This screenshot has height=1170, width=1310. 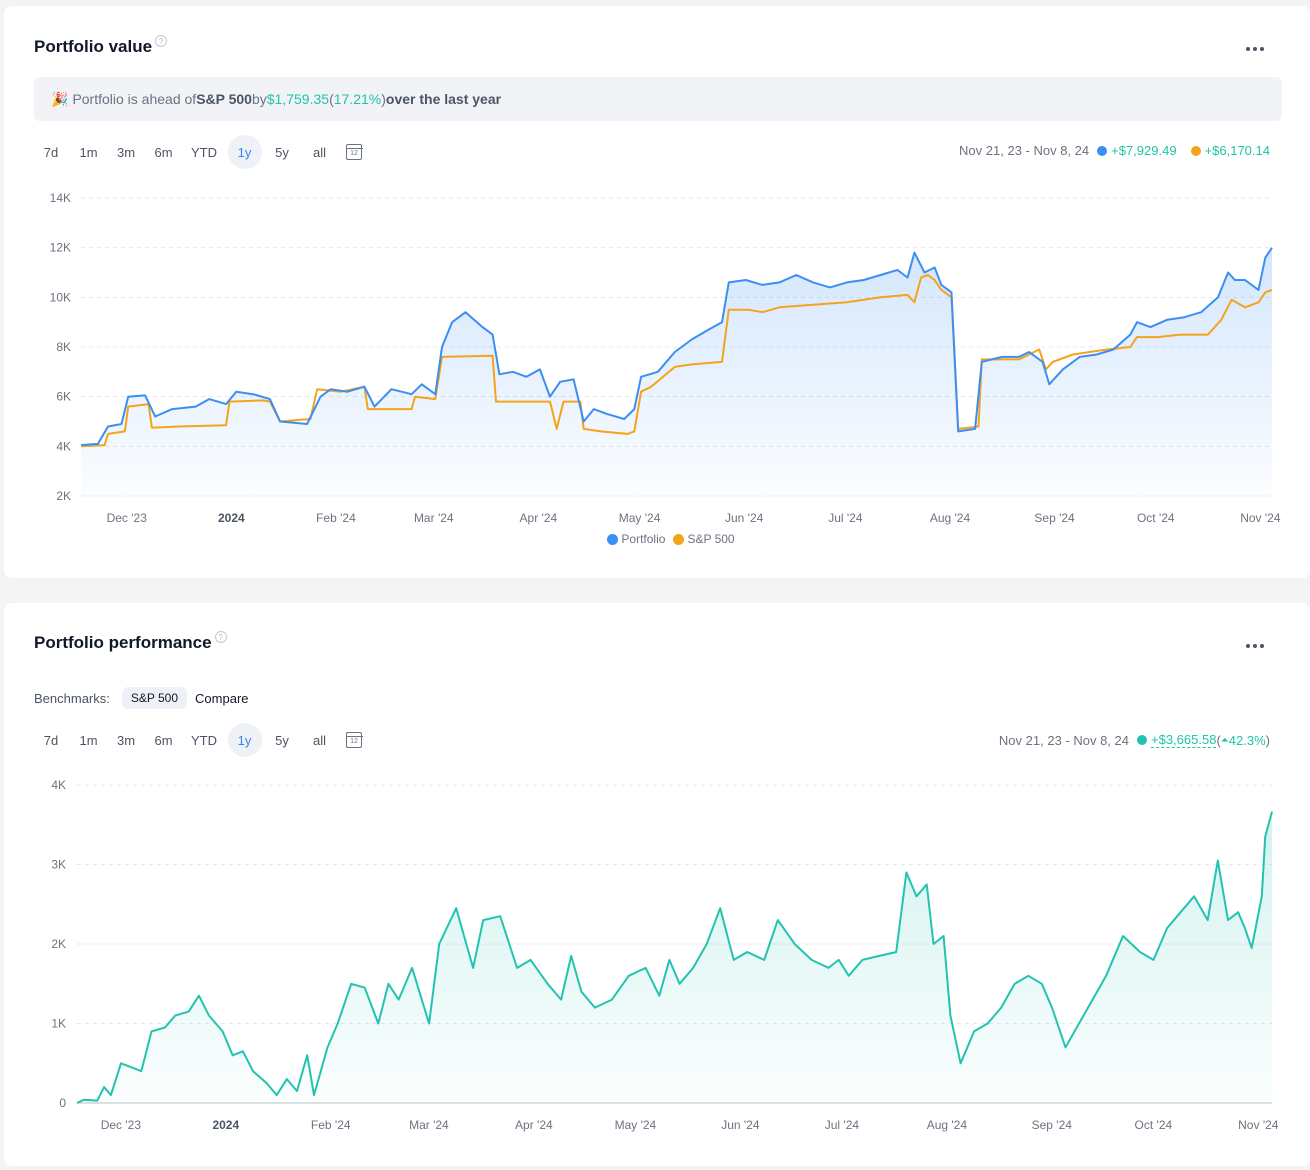 I want to click on x-tick-label: 2024, so click(x=231, y=518).